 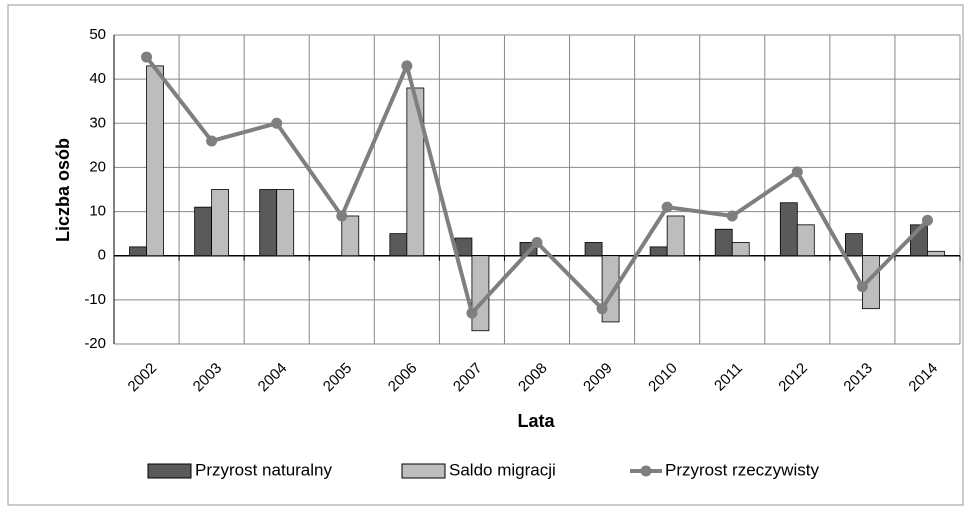 What do you see at coordinates (742, 469) in the screenshot?
I see `legend-label: Przyrost rzeczywisty` at bounding box center [742, 469].